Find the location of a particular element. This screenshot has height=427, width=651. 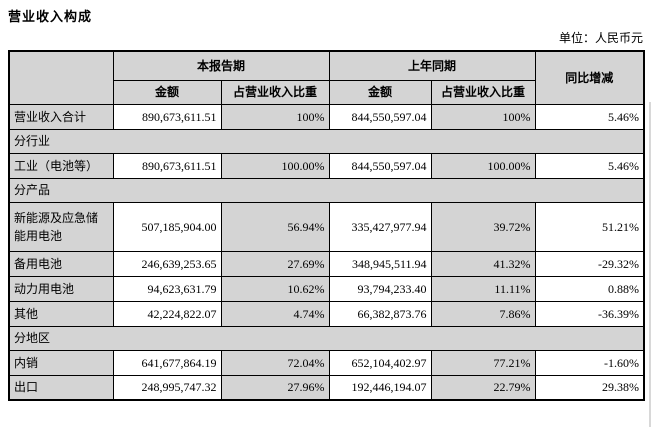

column-header-yoy-change: 同比增减 is located at coordinates (589, 77).